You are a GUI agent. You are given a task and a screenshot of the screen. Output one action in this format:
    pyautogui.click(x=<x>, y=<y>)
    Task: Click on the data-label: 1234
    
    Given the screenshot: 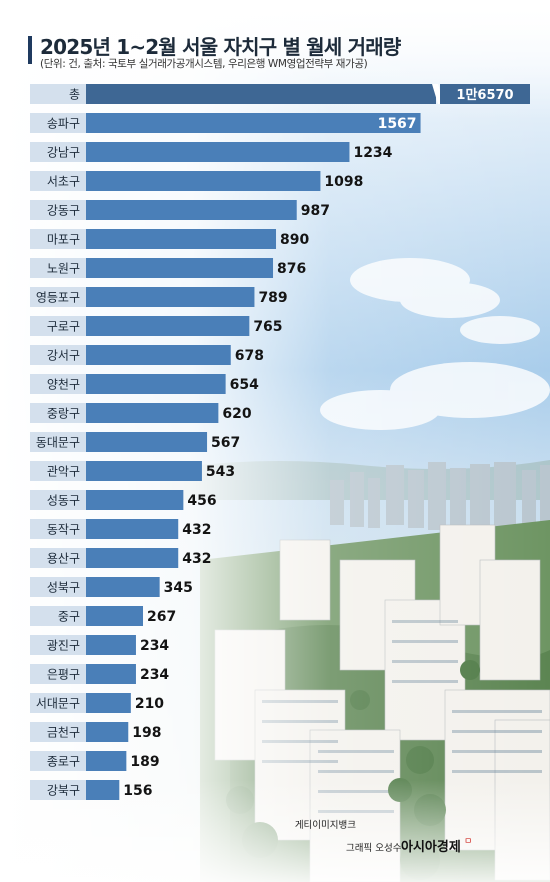 What is the action you would take?
    pyautogui.click(x=372, y=153)
    